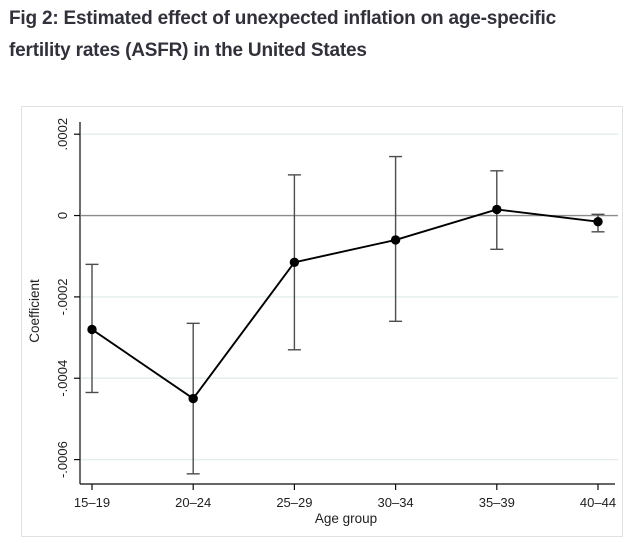  What do you see at coordinates (346, 518) in the screenshot?
I see `x-axis-title: Age group` at bounding box center [346, 518].